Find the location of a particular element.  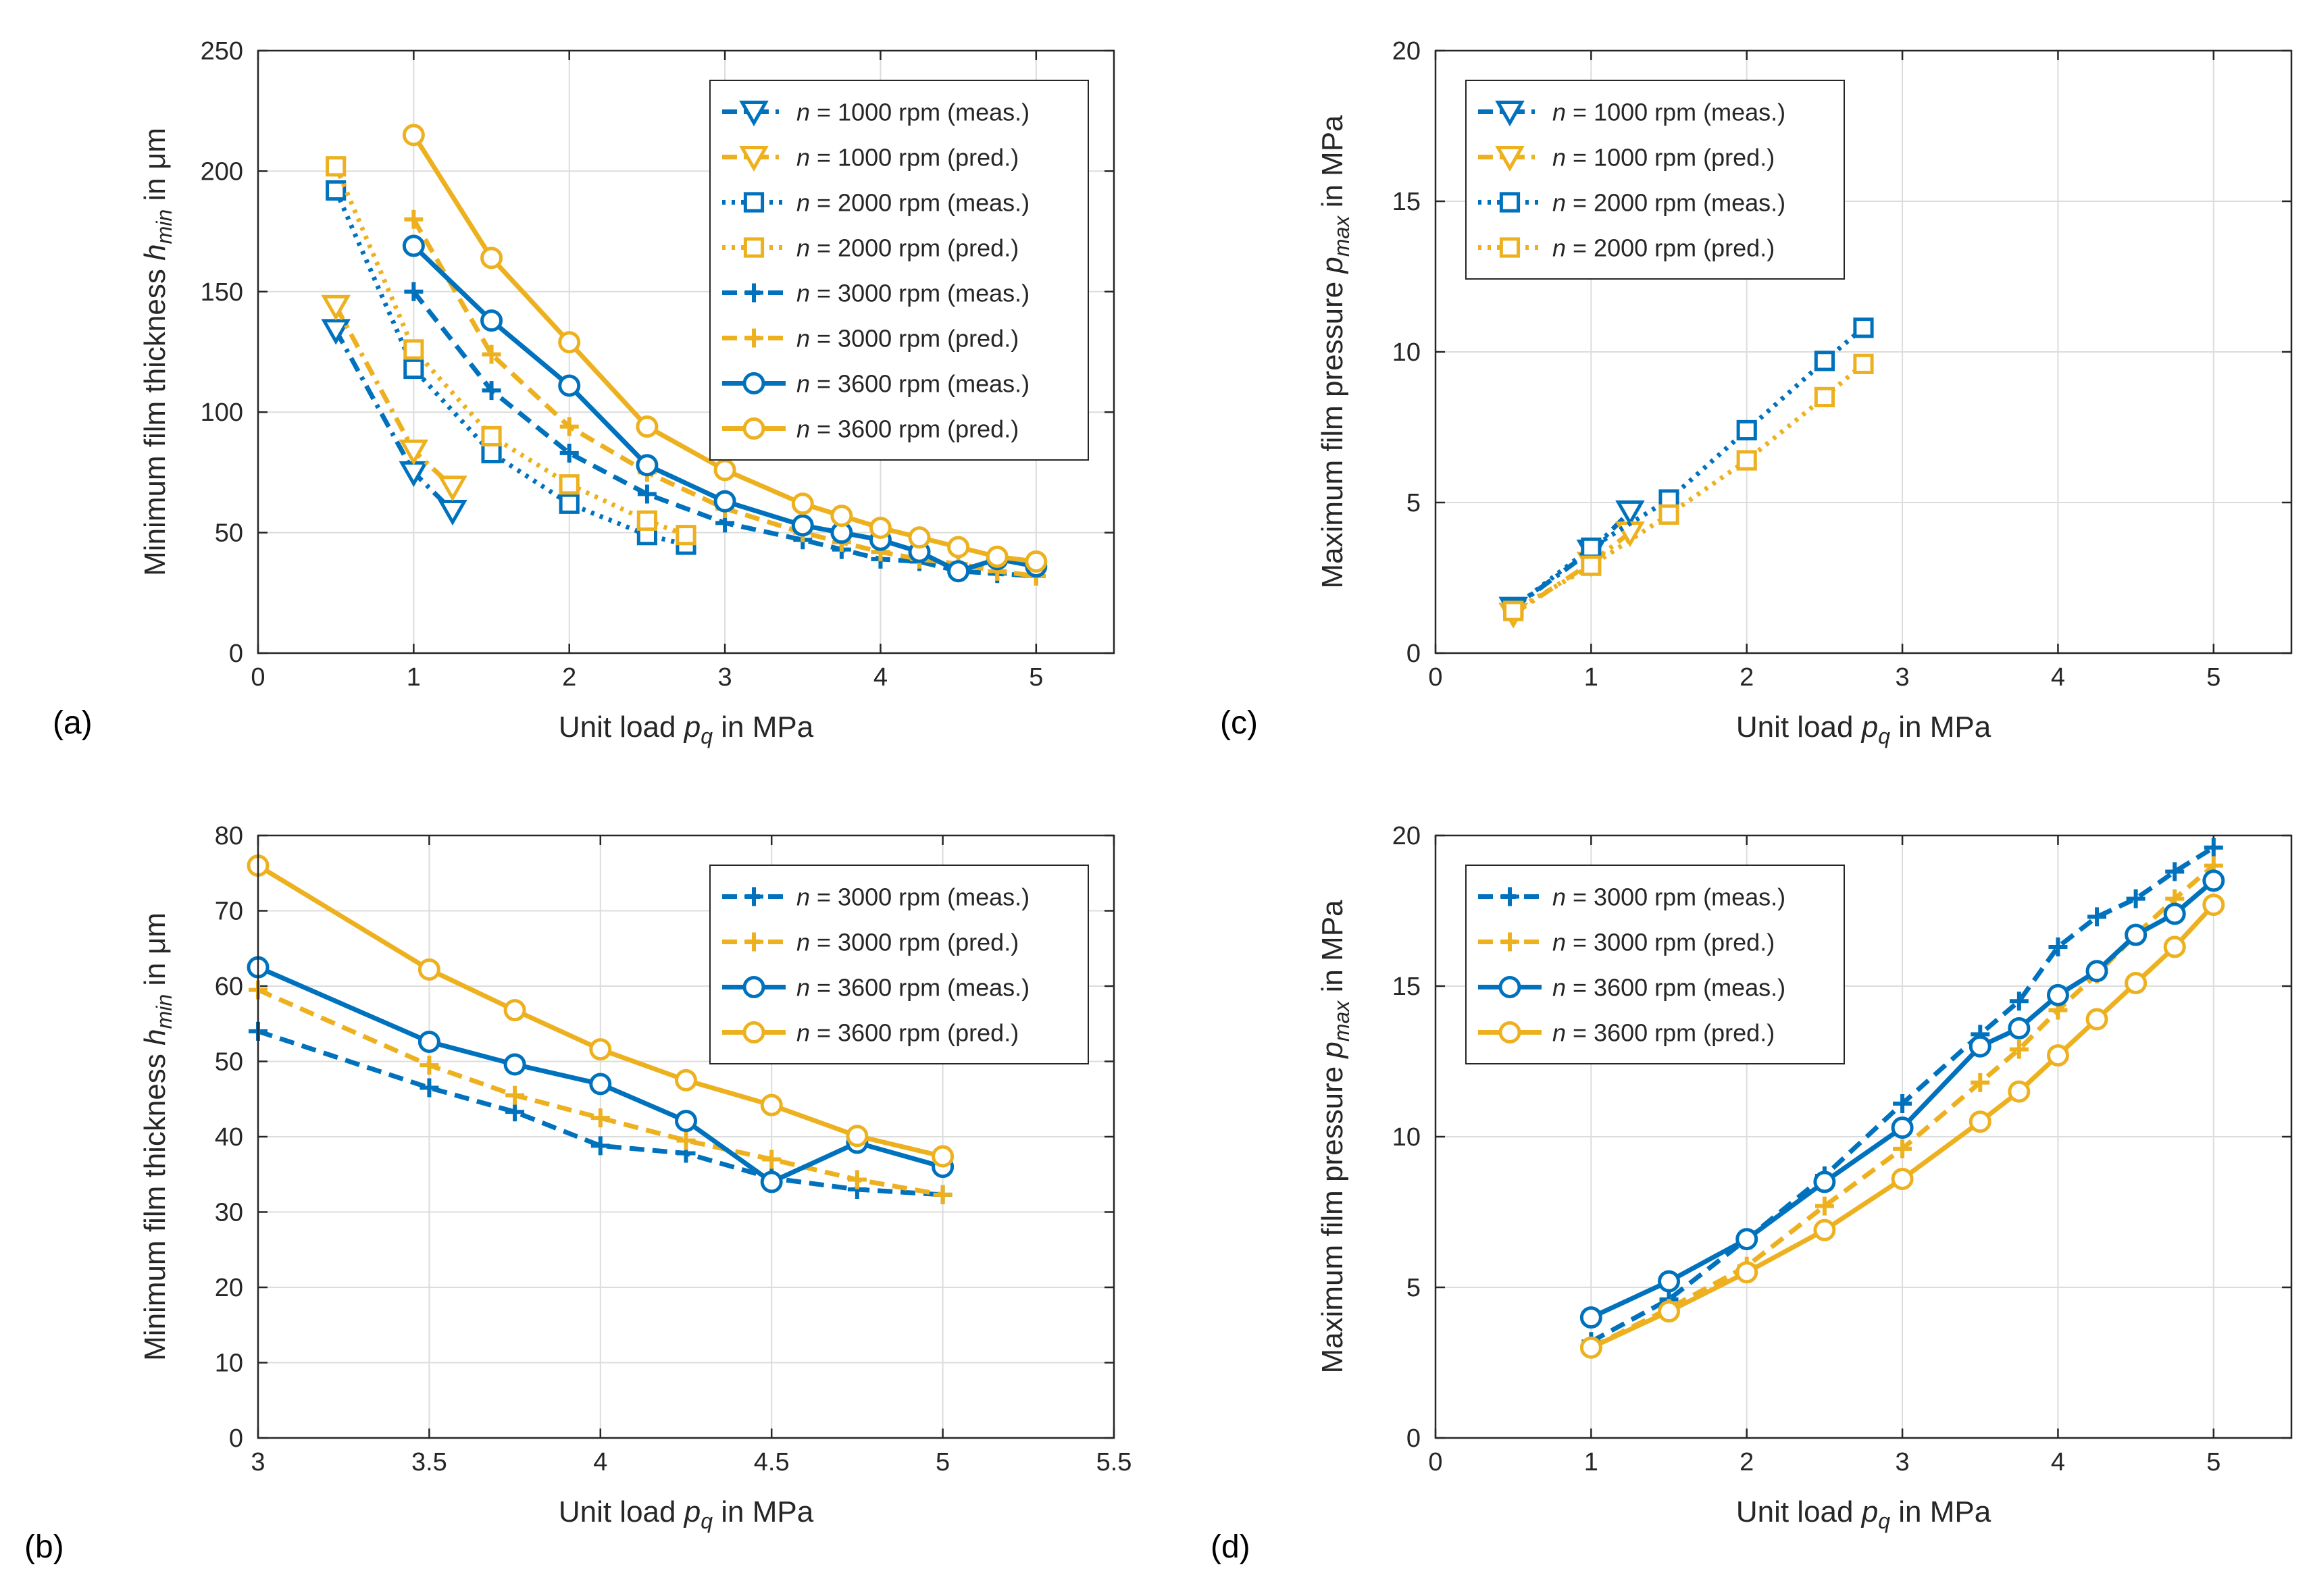

xlabel-d-sym: p is located at coordinates (1869, 1511).